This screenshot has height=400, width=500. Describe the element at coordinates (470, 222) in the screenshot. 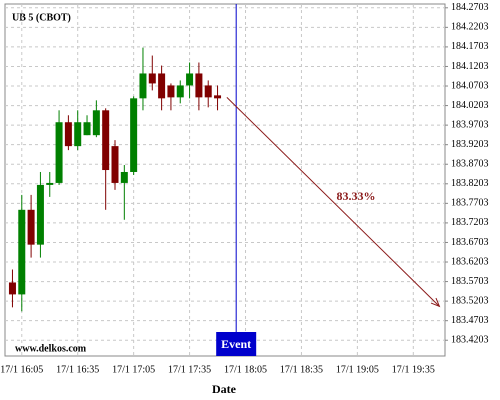

I see `y-tick-label: 183.7203` at that location.